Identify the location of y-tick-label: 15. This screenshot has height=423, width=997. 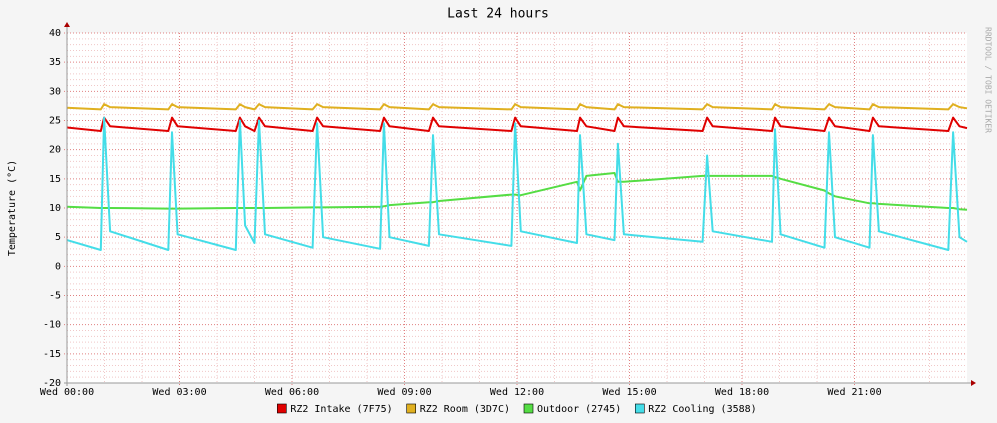
(55, 179).